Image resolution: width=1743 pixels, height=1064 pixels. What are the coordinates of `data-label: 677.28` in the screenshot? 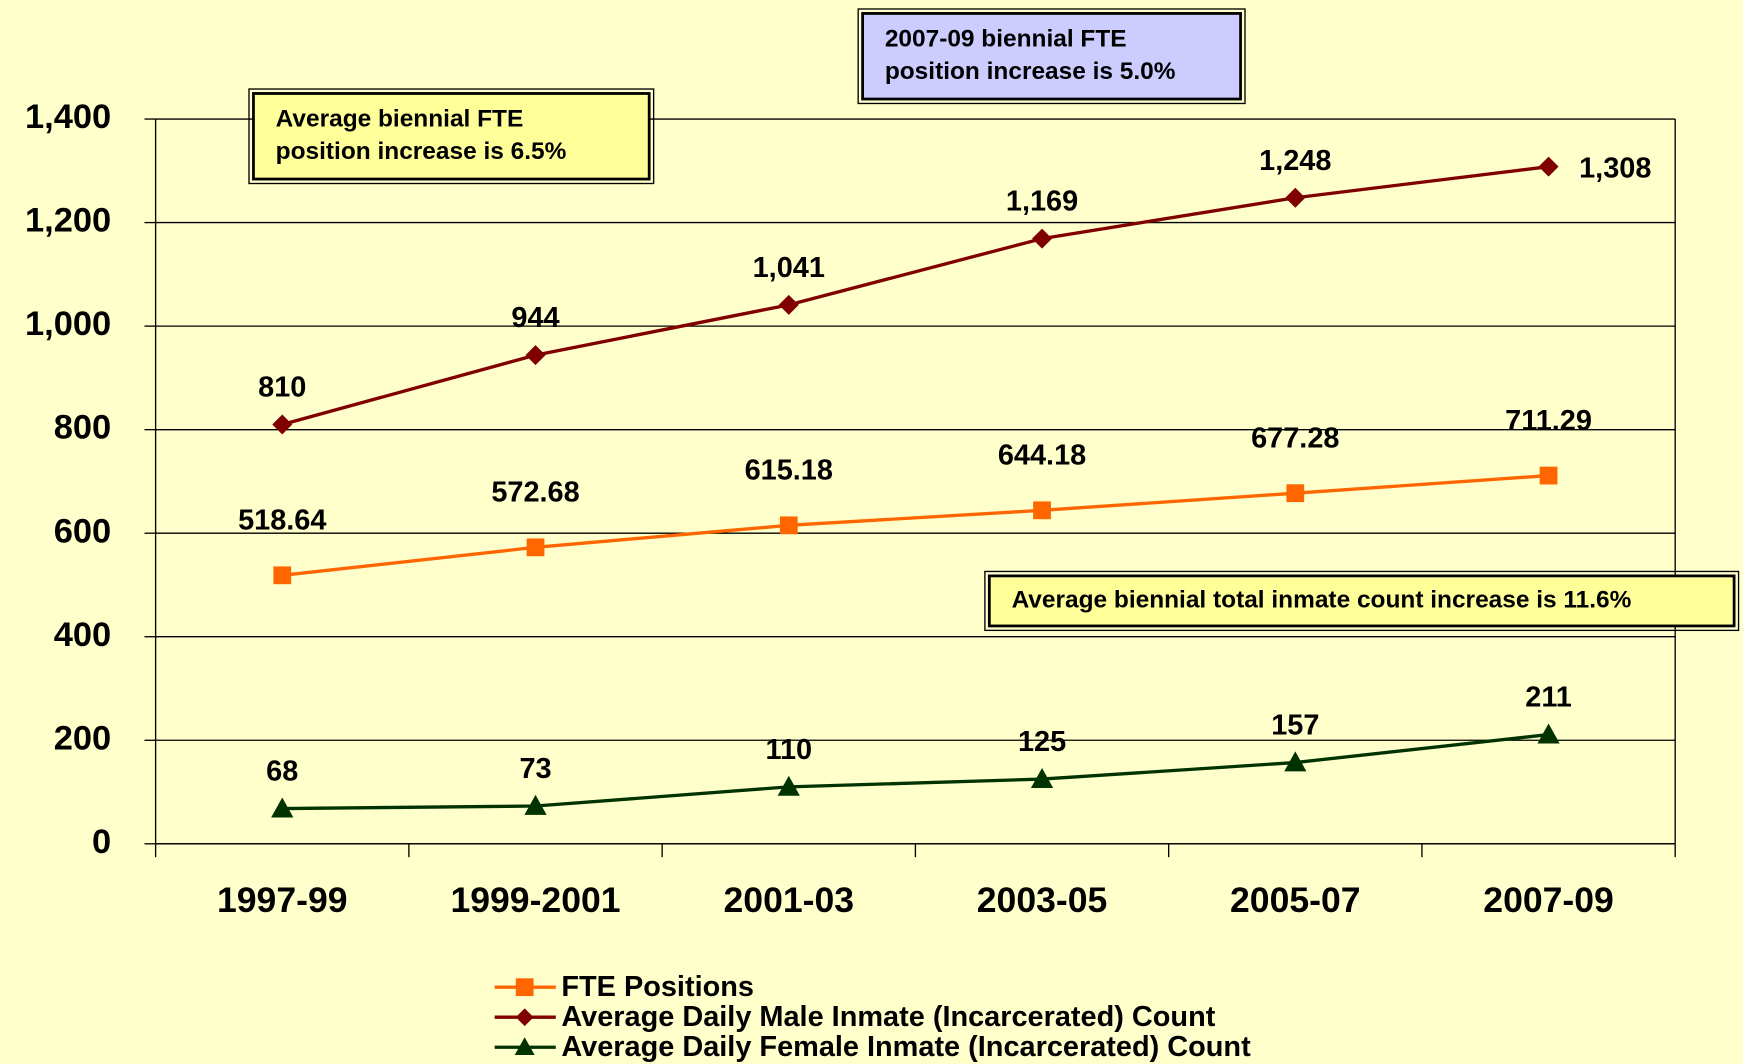 It's located at (1295, 438).